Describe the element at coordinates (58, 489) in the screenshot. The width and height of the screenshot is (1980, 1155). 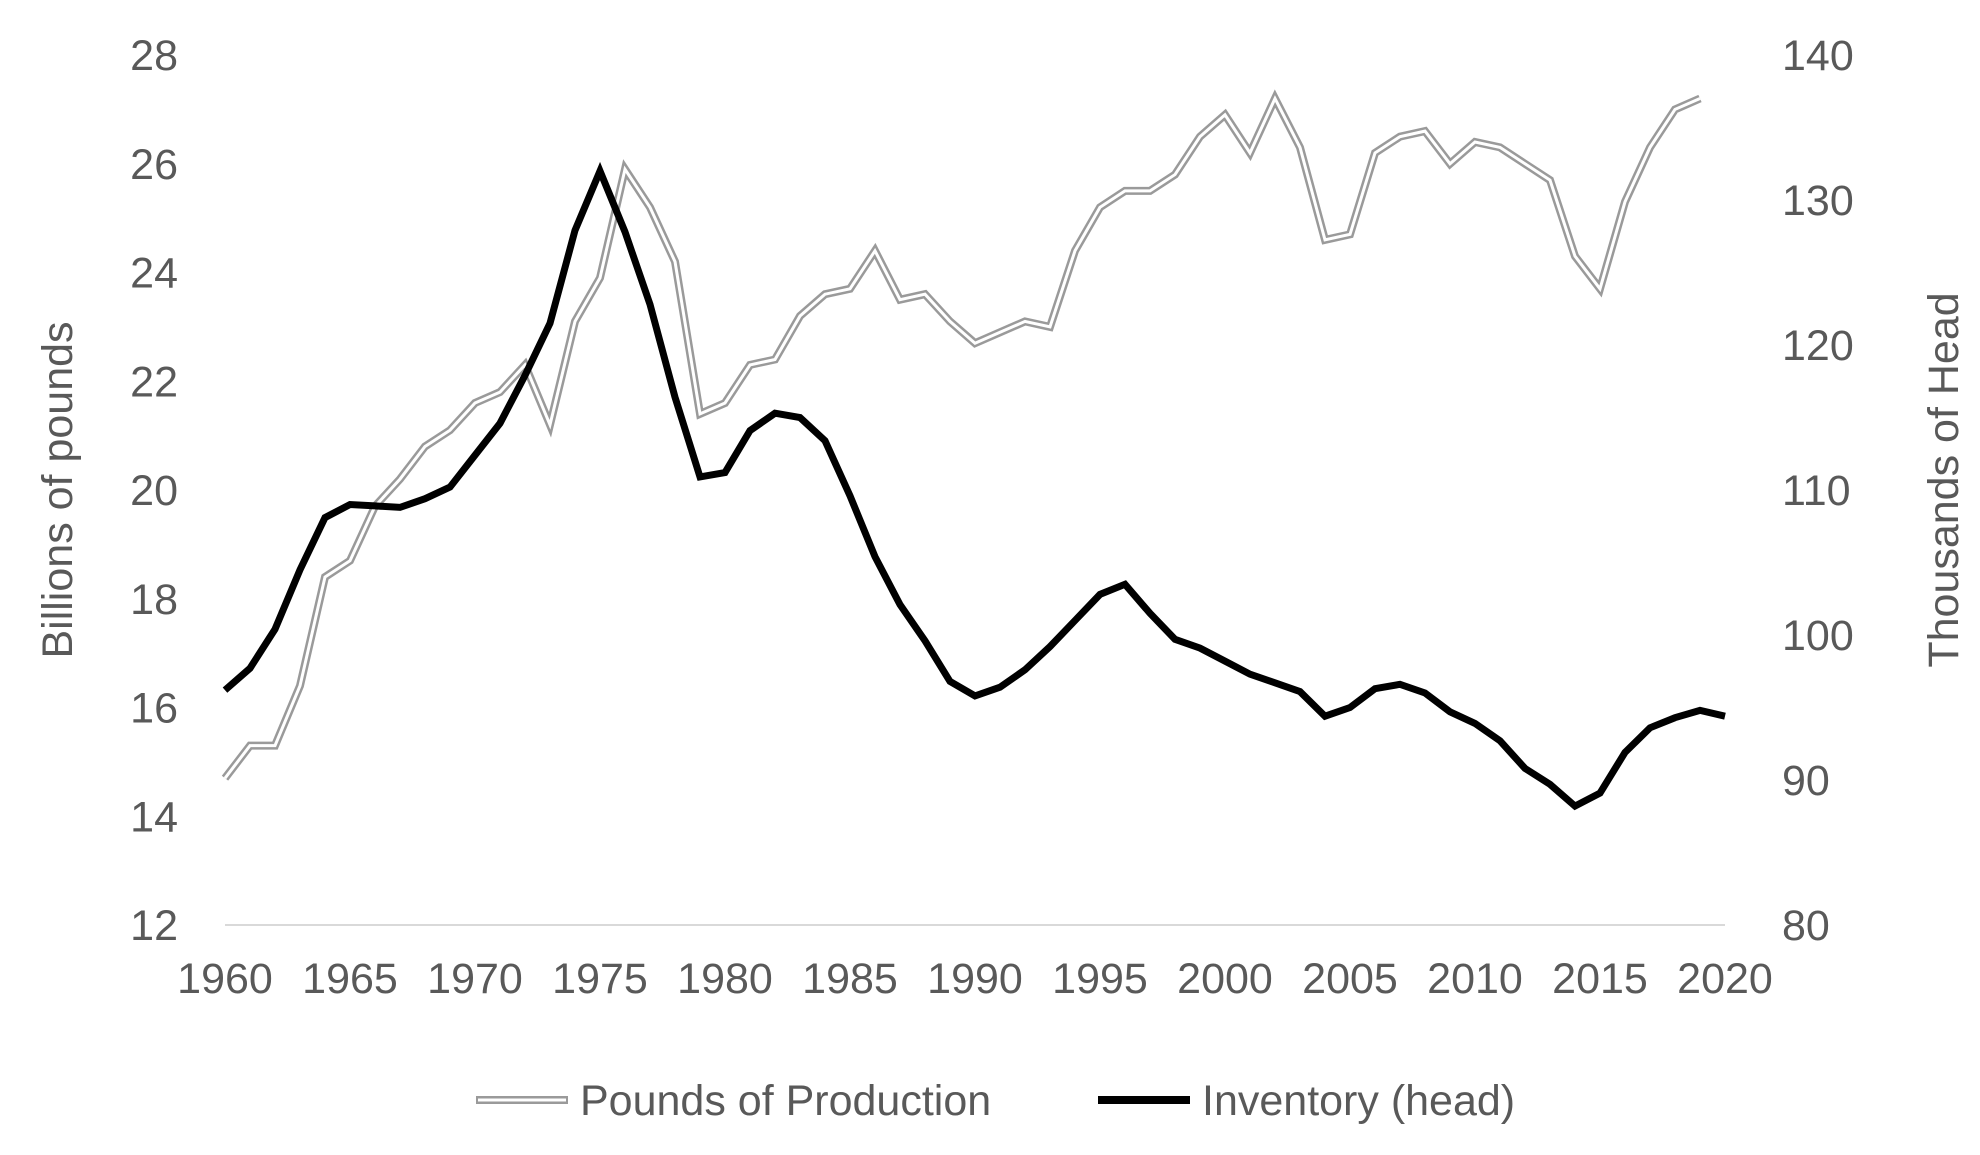
I see `left-axis-title: Billions of pounds` at that location.